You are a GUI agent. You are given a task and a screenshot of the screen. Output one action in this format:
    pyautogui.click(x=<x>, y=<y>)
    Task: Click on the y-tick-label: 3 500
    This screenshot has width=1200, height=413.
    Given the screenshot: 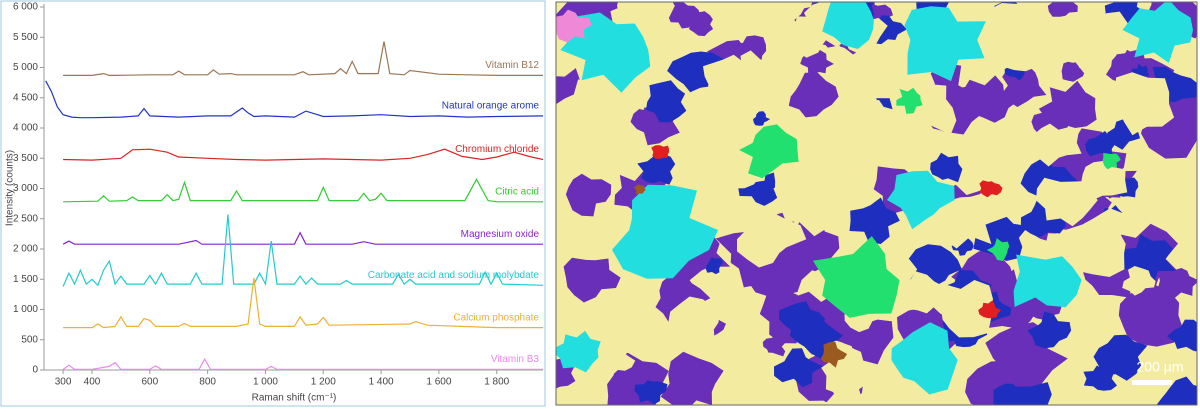 What is the action you would take?
    pyautogui.click(x=25, y=158)
    